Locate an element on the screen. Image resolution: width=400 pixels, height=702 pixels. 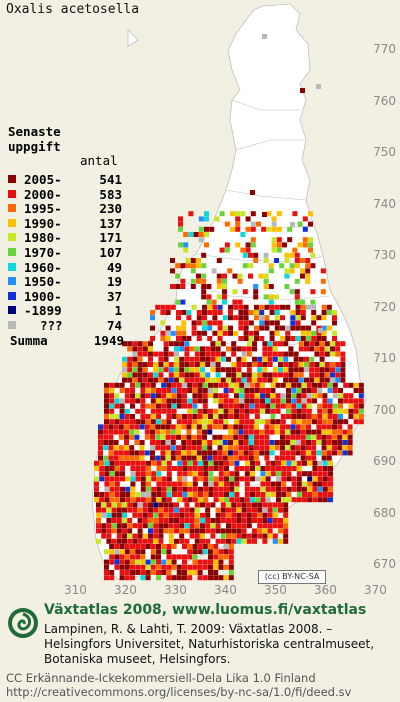
legend-label: ??? is located at coordinates (51, 325).